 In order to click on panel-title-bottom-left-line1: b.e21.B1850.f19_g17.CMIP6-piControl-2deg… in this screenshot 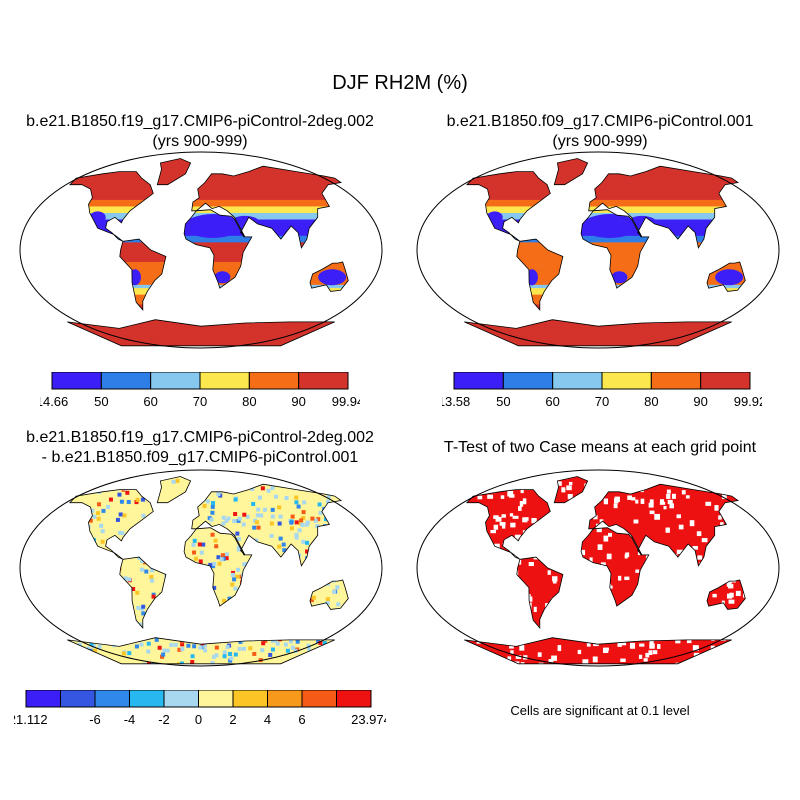, I will do `click(200, 437)`.